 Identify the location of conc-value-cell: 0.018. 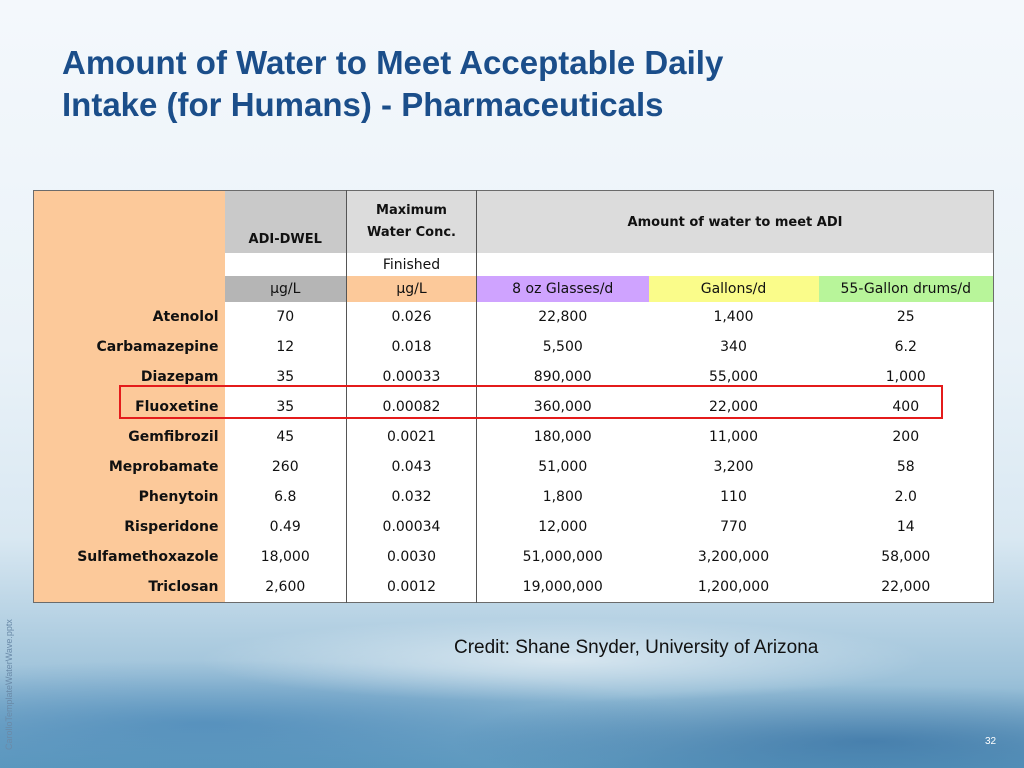
(411, 347).